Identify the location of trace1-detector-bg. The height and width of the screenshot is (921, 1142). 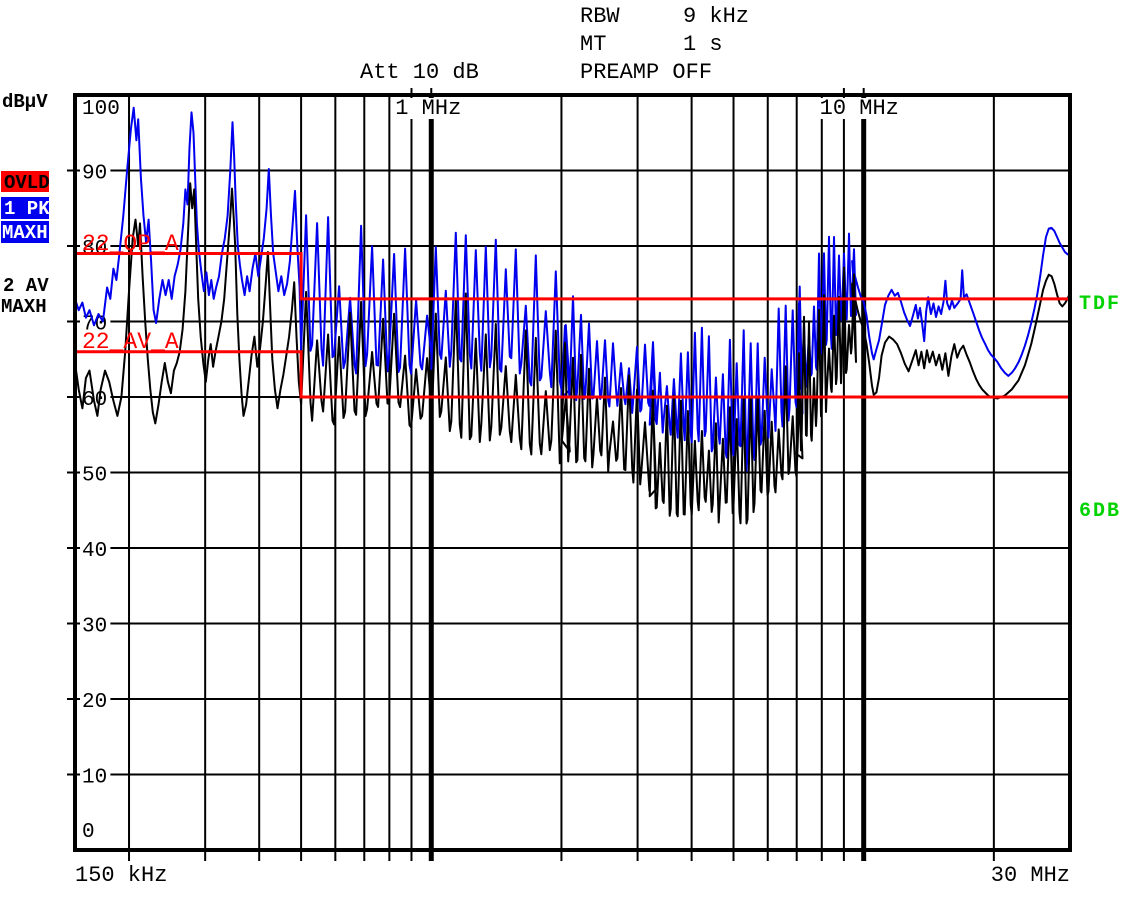
(25, 208).